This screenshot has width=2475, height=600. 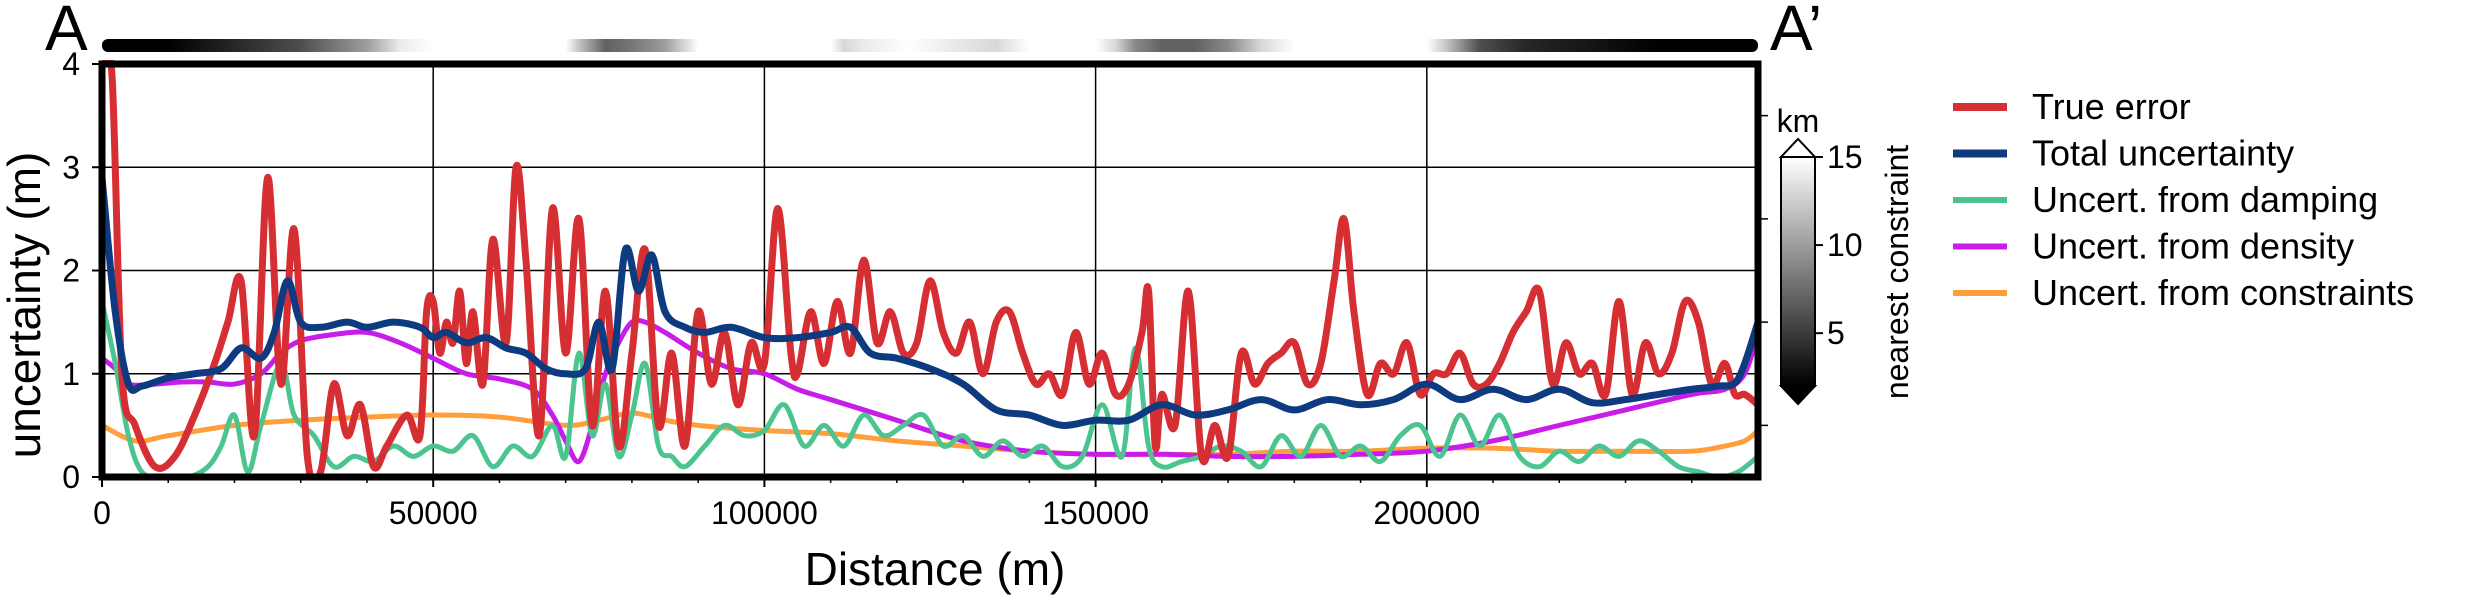 I want to click on colorbar-min-triangle, so click(x=1798, y=395).